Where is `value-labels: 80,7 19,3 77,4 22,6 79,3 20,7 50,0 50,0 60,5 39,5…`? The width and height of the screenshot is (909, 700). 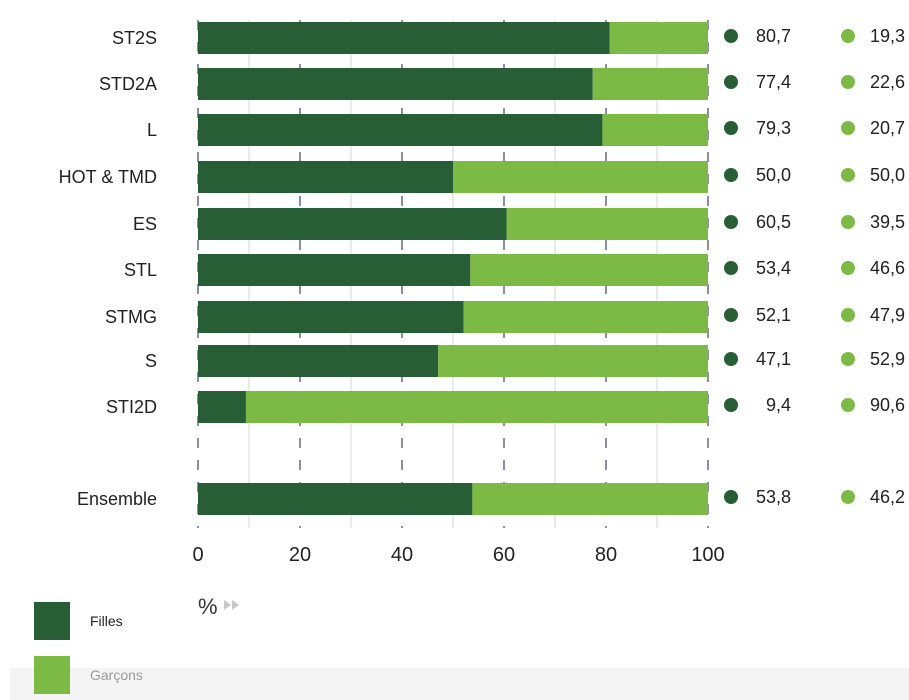
value-labels: 80,7 19,3 77,4 22,6 79,3 20,7 50,0 50,0 60,5 39,5… is located at coordinates (814, 266).